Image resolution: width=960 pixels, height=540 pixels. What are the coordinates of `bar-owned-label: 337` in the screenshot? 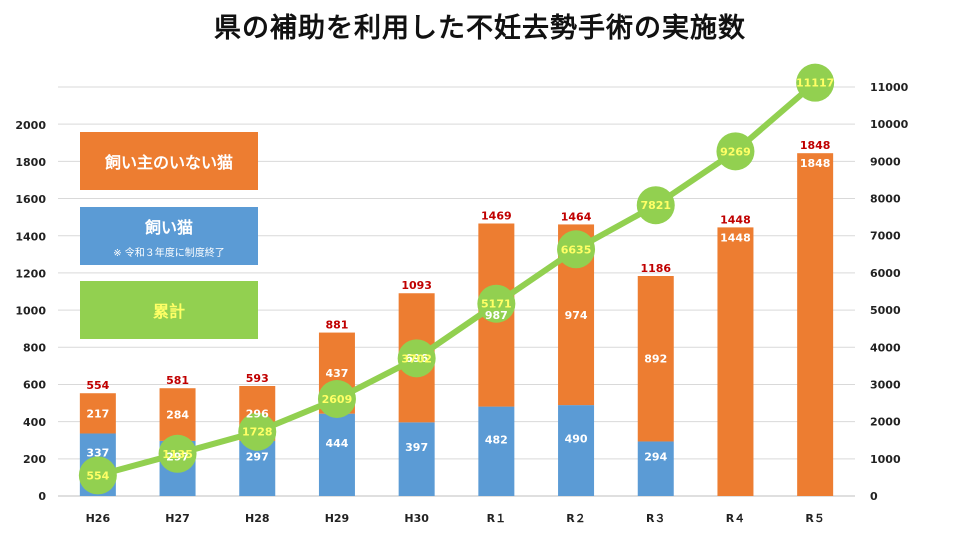 It's located at (97, 453).